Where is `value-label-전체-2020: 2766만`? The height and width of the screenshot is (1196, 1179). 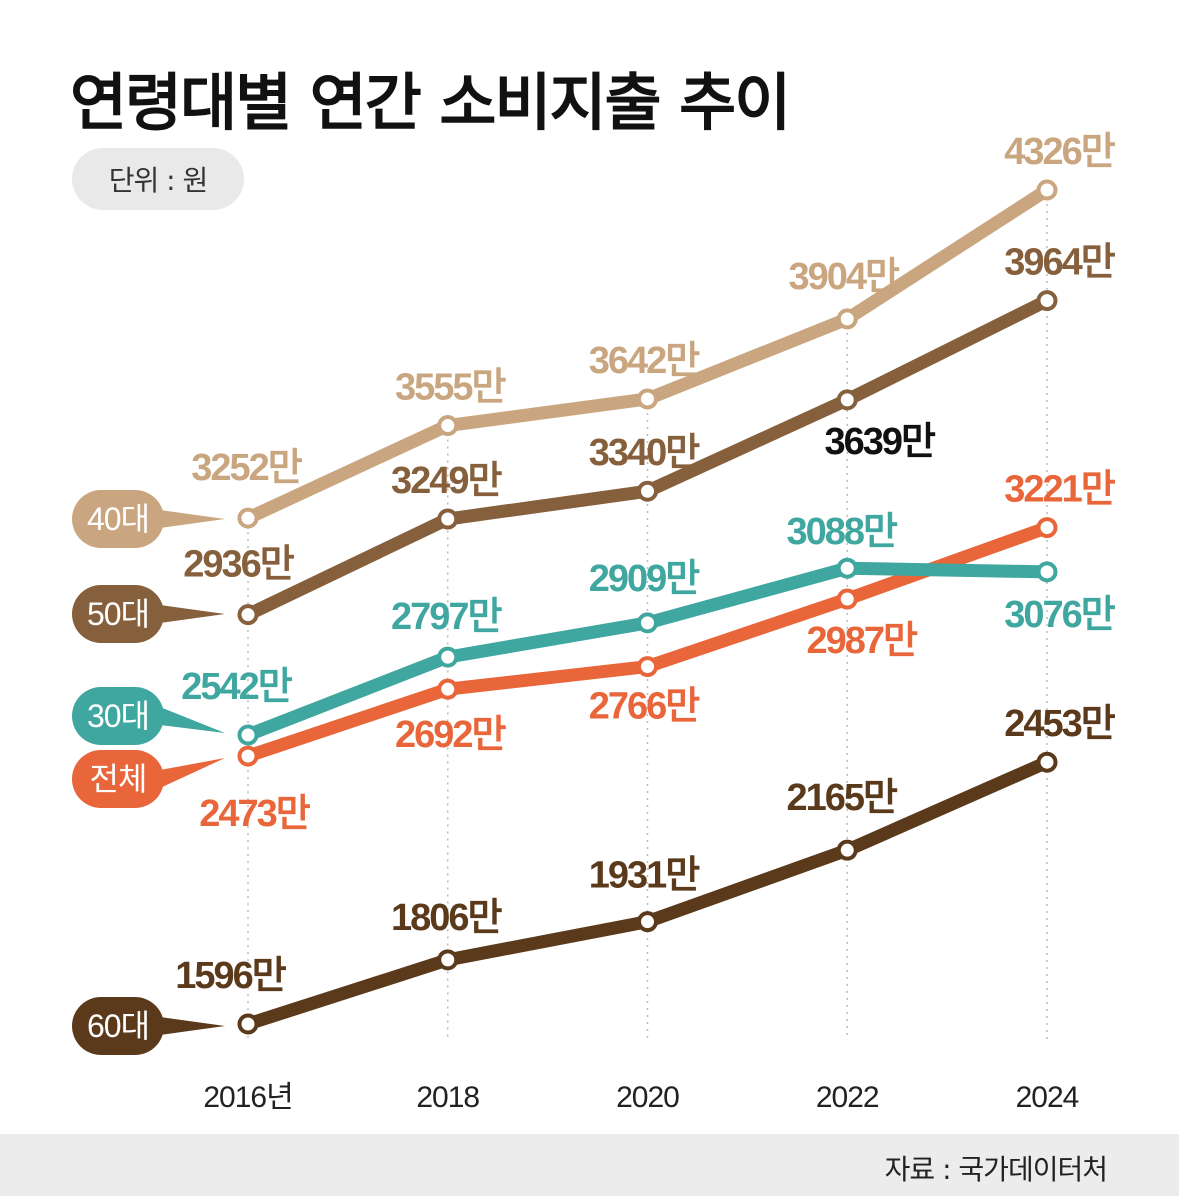
value-label-전체-2020: 2766만 is located at coordinates (645, 707).